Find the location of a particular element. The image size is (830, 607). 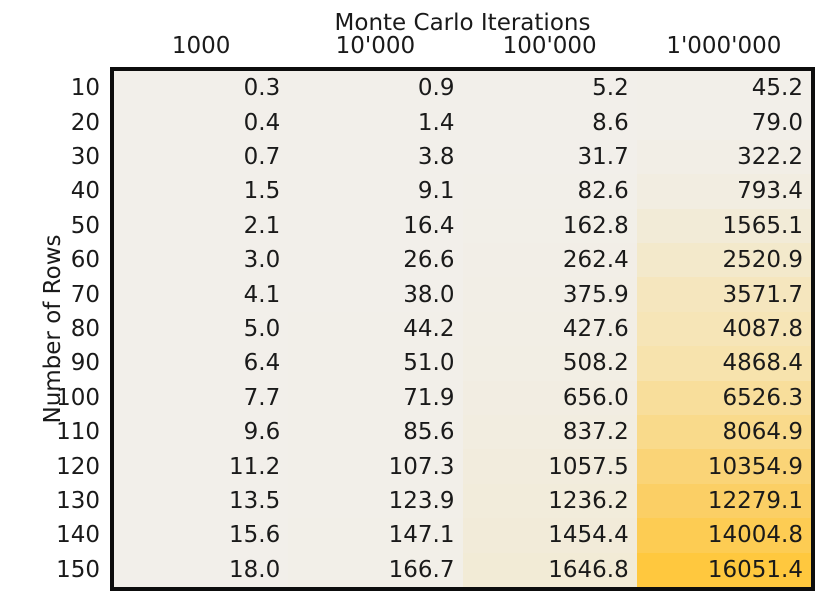

heatmap-cell: 1057.5 is located at coordinates (549, 466).